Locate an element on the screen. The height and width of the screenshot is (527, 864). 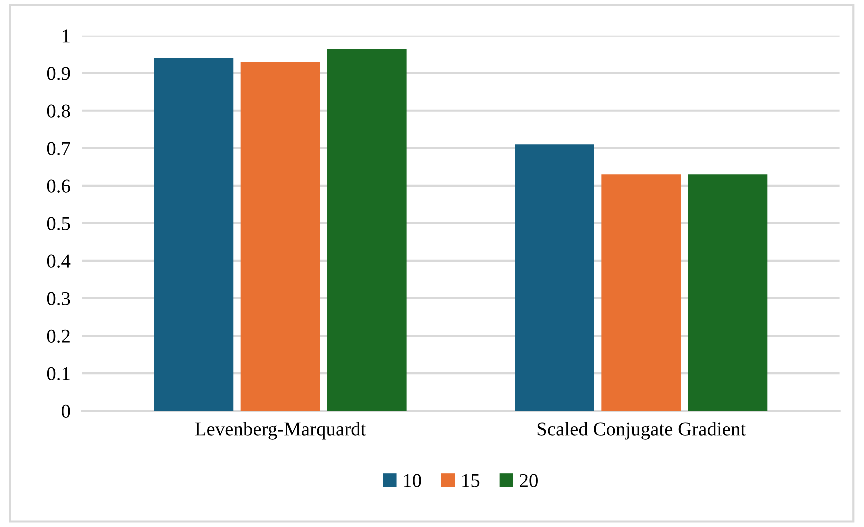
y-tick-label: 0.6 is located at coordinates (58, 186).